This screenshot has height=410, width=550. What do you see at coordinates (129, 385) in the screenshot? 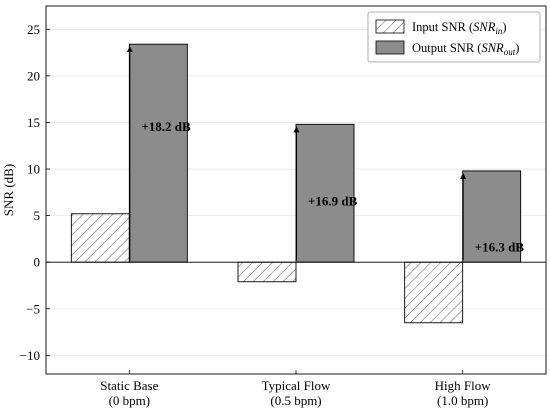
I see `x-tick-label: Static Base` at bounding box center [129, 385].